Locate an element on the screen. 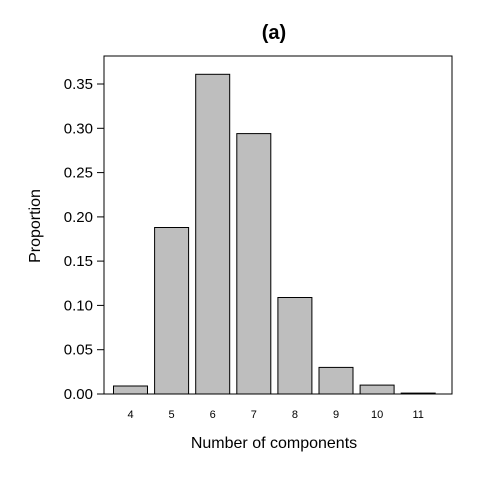 The width and height of the screenshot is (480, 480). y-tick-label: 0.10 is located at coordinates (78, 305).